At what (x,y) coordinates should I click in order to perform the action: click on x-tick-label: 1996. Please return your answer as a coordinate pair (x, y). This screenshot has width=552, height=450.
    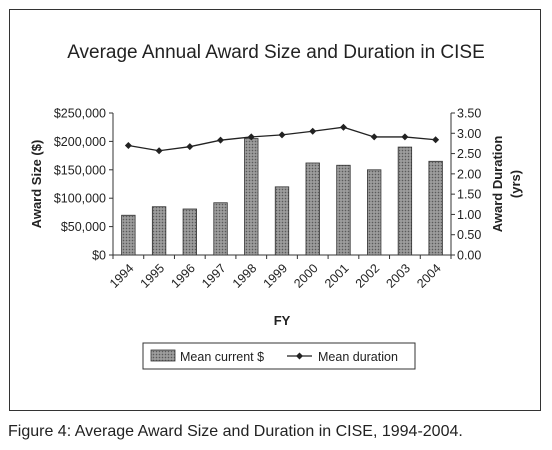
    Looking at the image, I should click on (183, 276).